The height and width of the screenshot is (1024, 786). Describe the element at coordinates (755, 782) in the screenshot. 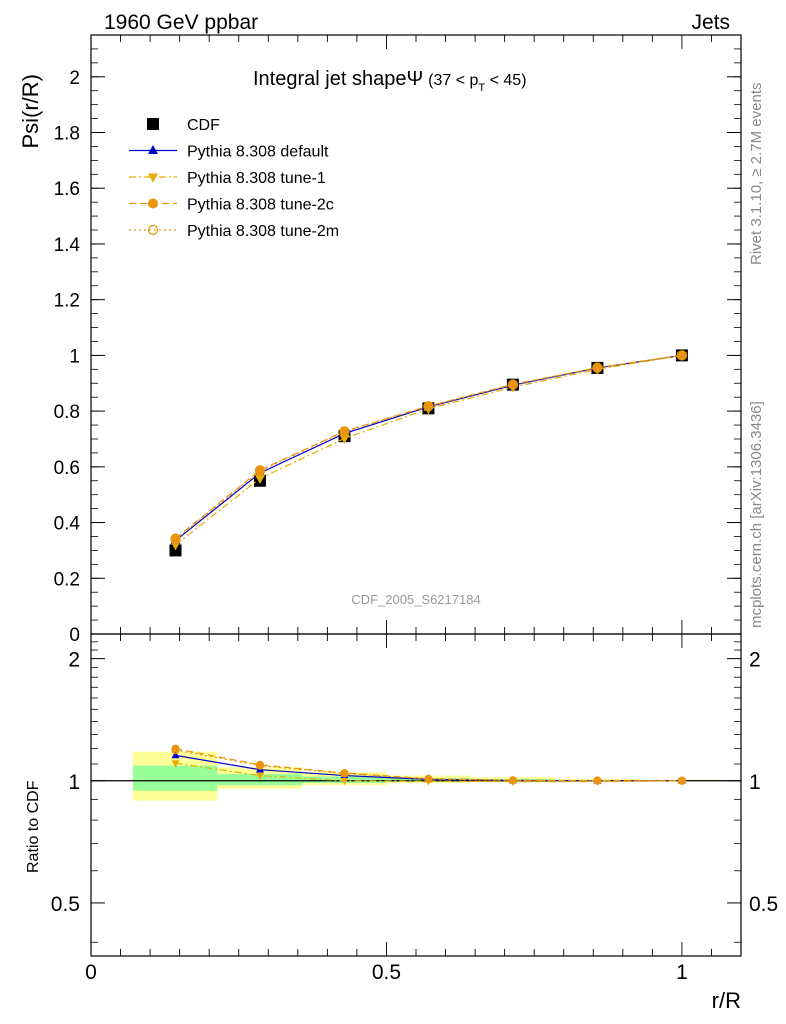

I see `ratio-ytick-label-right: 1` at that location.